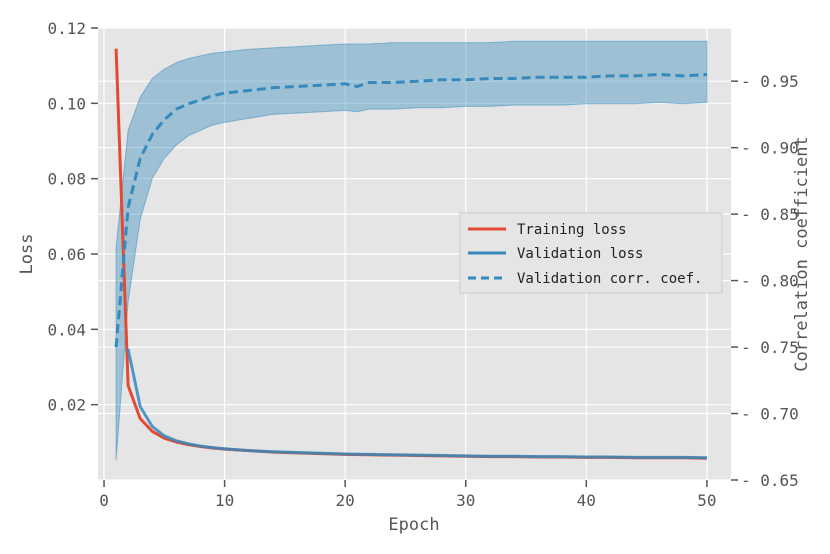  What do you see at coordinates (104, 500) in the screenshot?
I see `x-tick-label: 0` at bounding box center [104, 500].